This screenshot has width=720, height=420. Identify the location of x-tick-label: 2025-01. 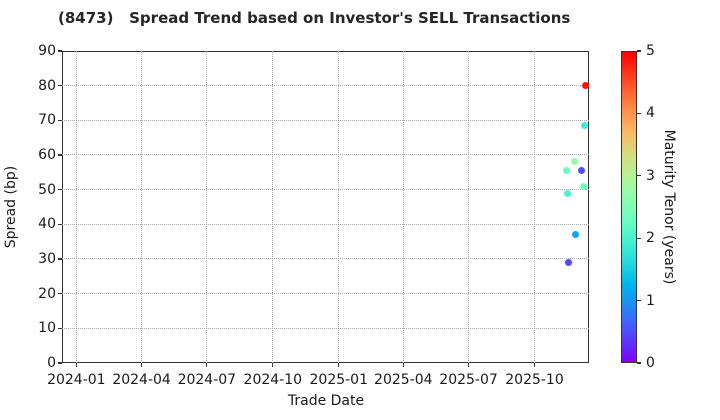
(339, 380).